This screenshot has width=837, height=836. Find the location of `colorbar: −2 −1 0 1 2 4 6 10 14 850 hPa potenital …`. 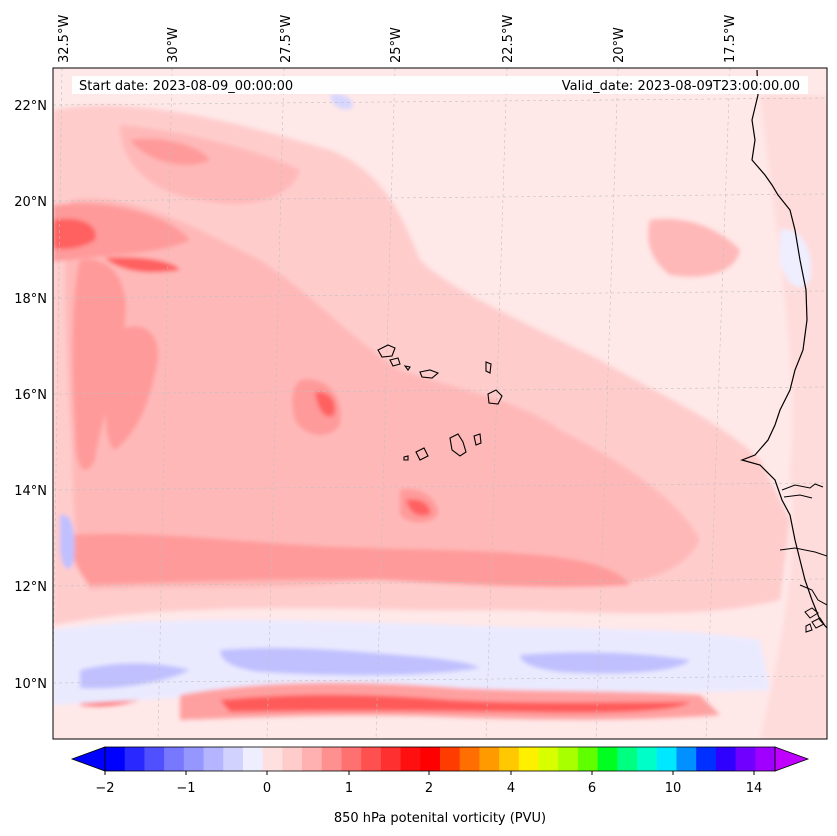

colorbar: −2 −1 0 1 2 4 6 10 14 850 hPa potenital … is located at coordinates (440, 786).